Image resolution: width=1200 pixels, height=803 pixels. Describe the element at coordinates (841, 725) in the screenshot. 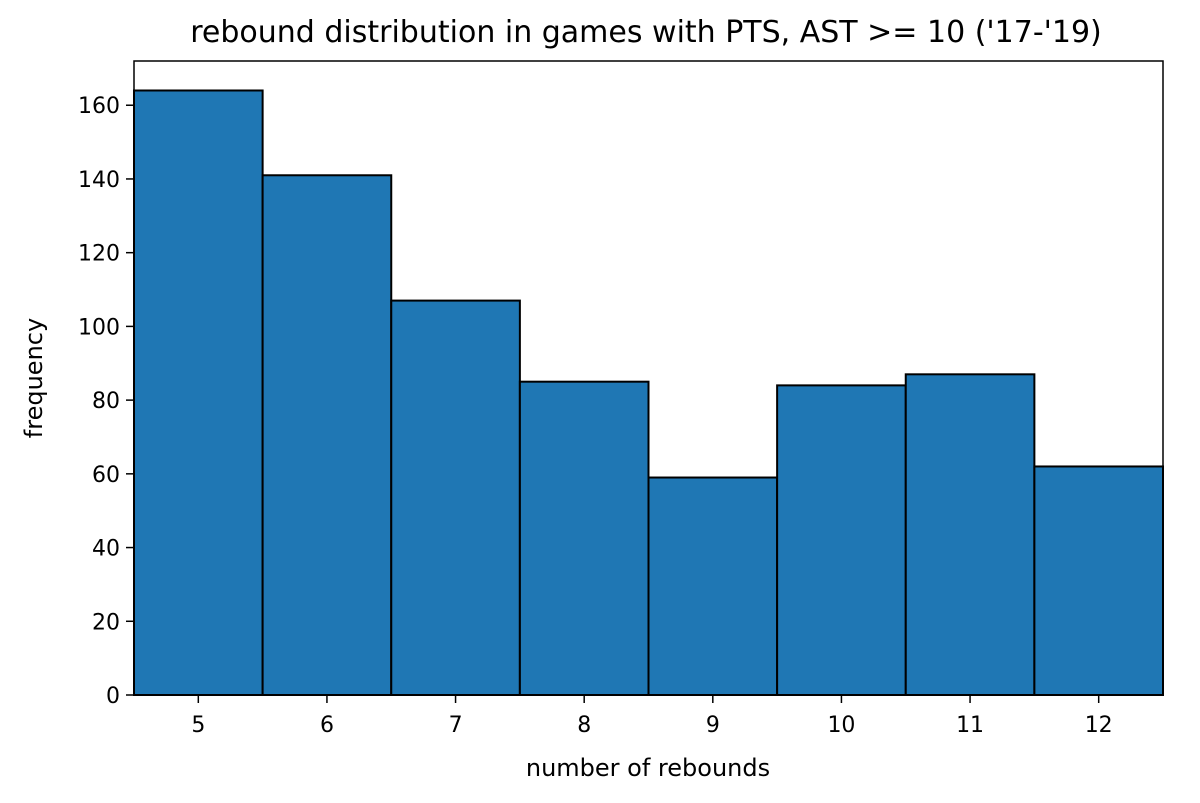

I see `x-tick-label-10: 10` at that location.